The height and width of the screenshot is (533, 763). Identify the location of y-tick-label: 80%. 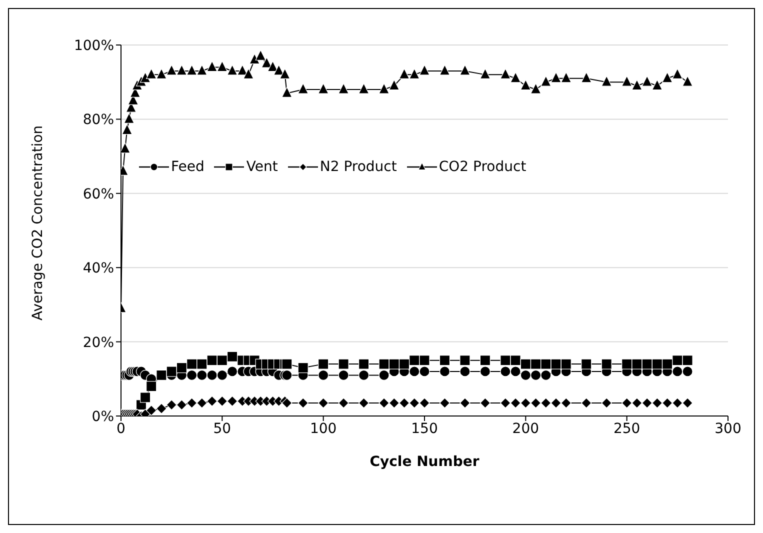
(98, 120).